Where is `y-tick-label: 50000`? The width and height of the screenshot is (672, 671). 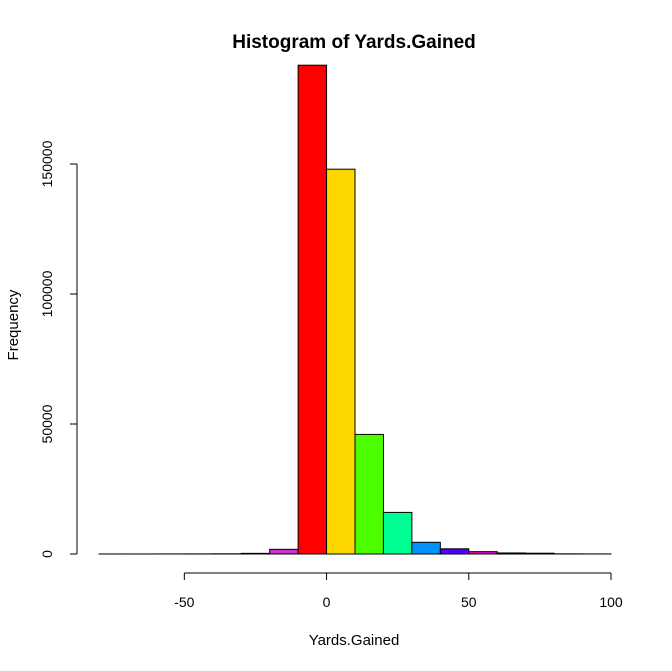
y-tick-label: 50000 is located at coordinates (47, 423).